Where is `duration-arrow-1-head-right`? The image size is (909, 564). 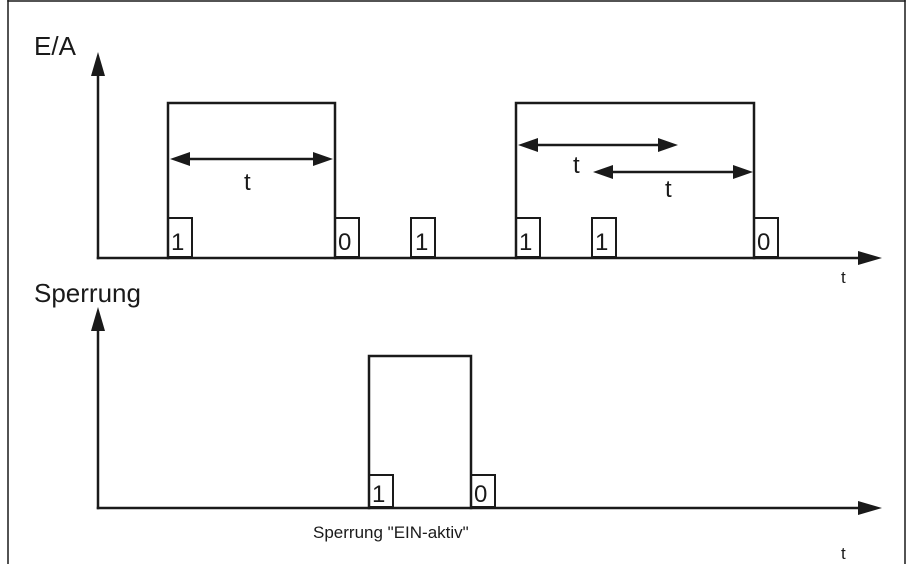
duration-arrow-1-head-right is located at coordinates (323, 159).